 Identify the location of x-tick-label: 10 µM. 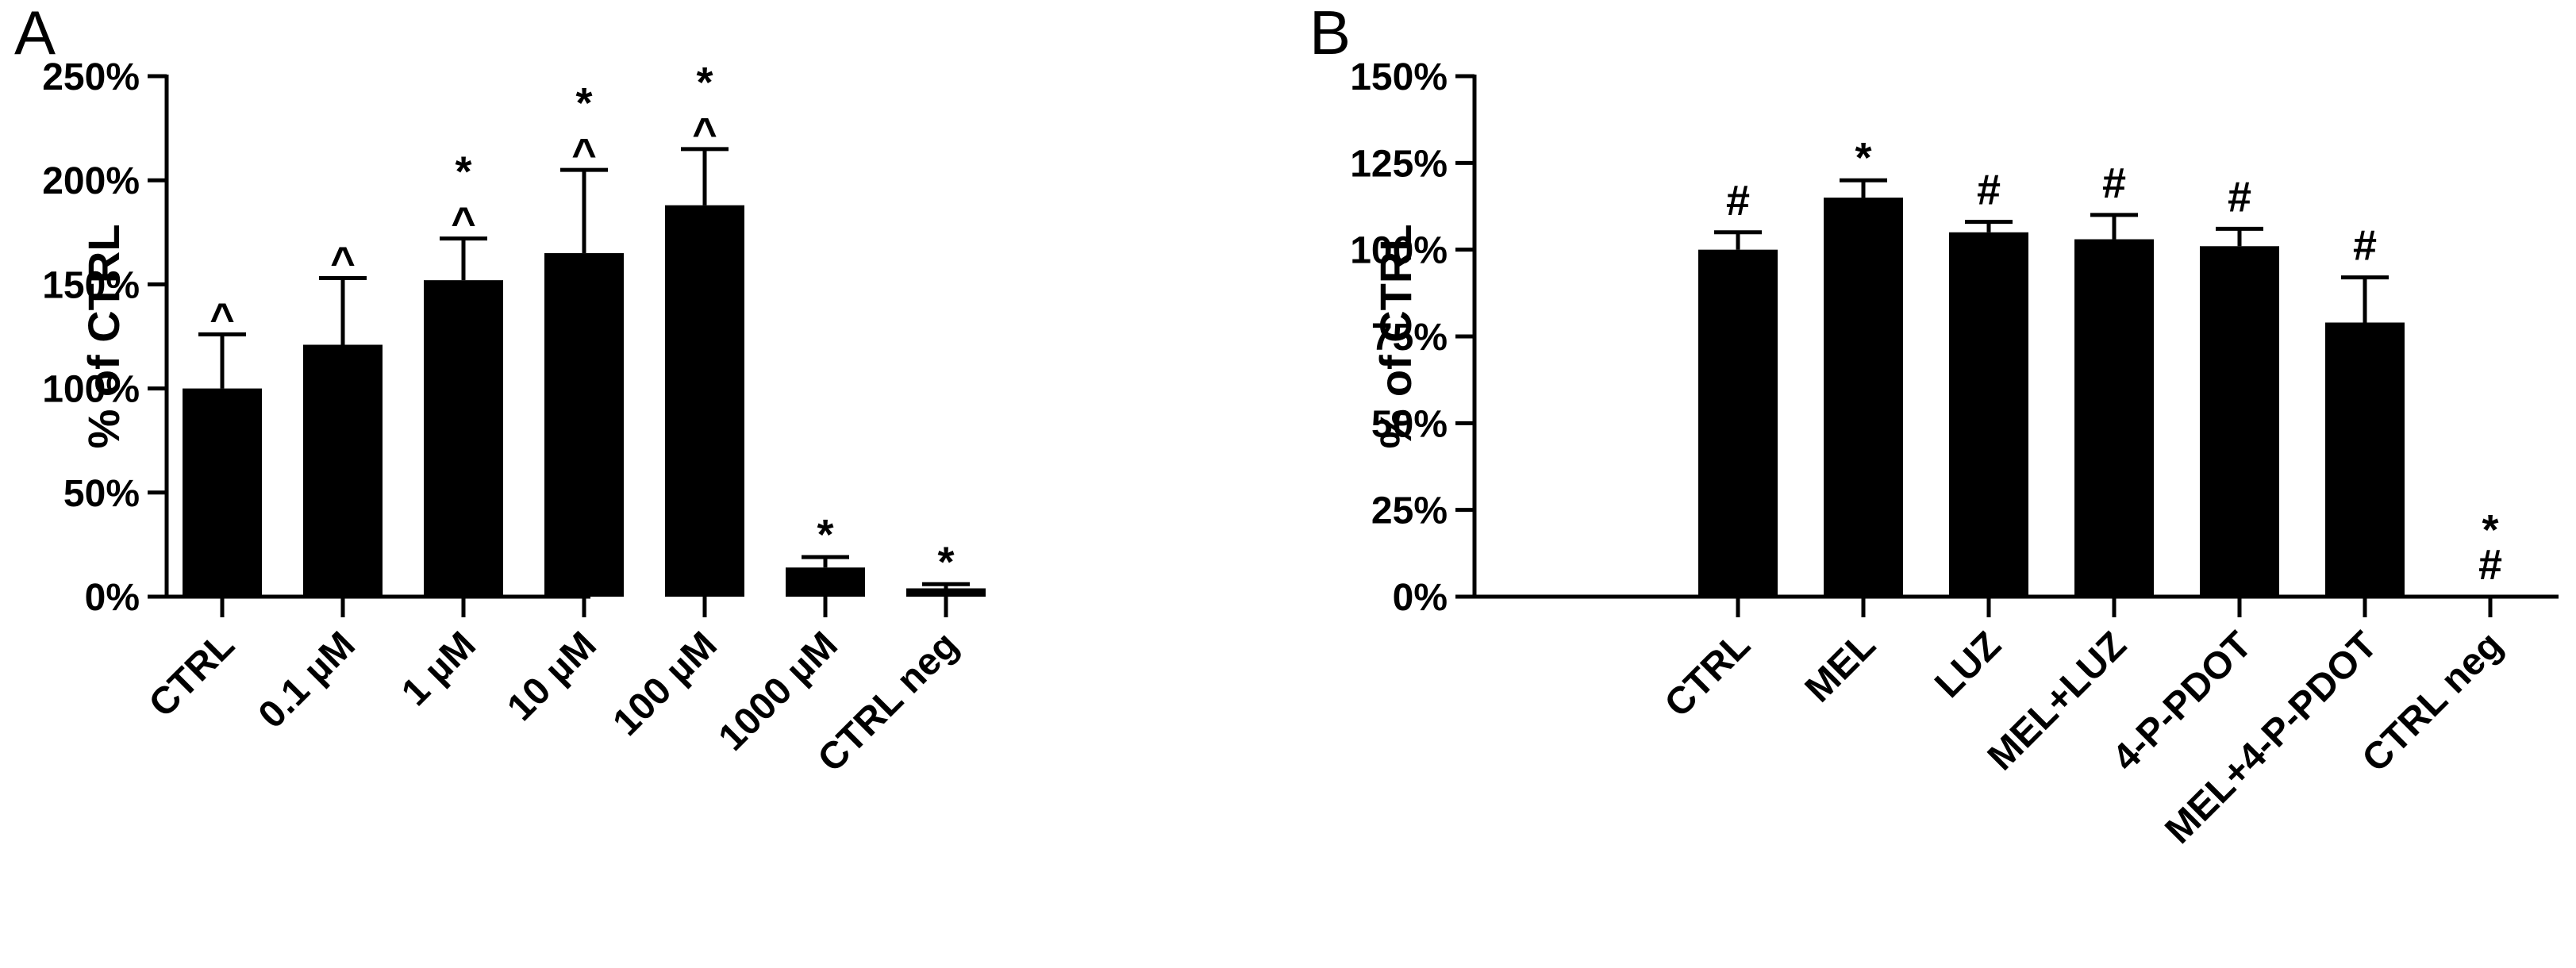
(551, 676).